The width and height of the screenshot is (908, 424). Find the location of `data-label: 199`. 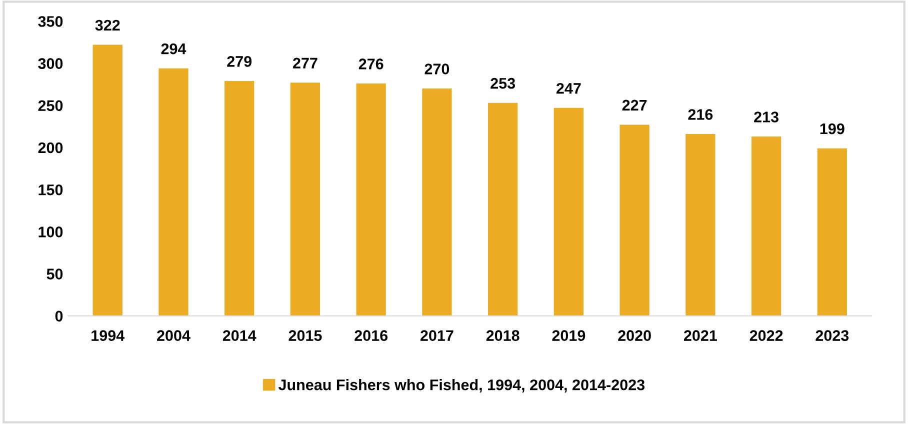

data-label: 199 is located at coordinates (832, 128).